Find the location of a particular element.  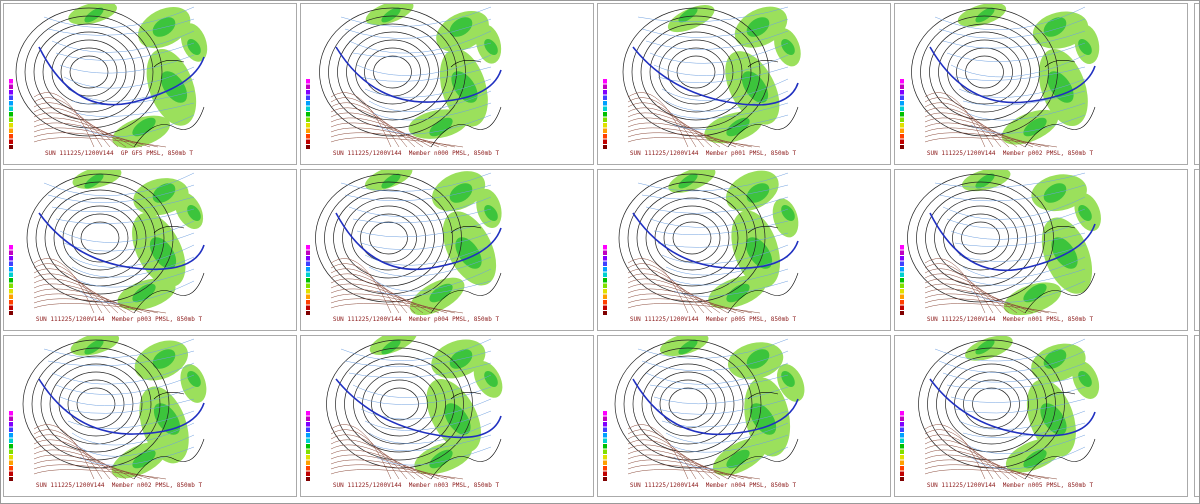

map-image is located at coordinates (404, 76).